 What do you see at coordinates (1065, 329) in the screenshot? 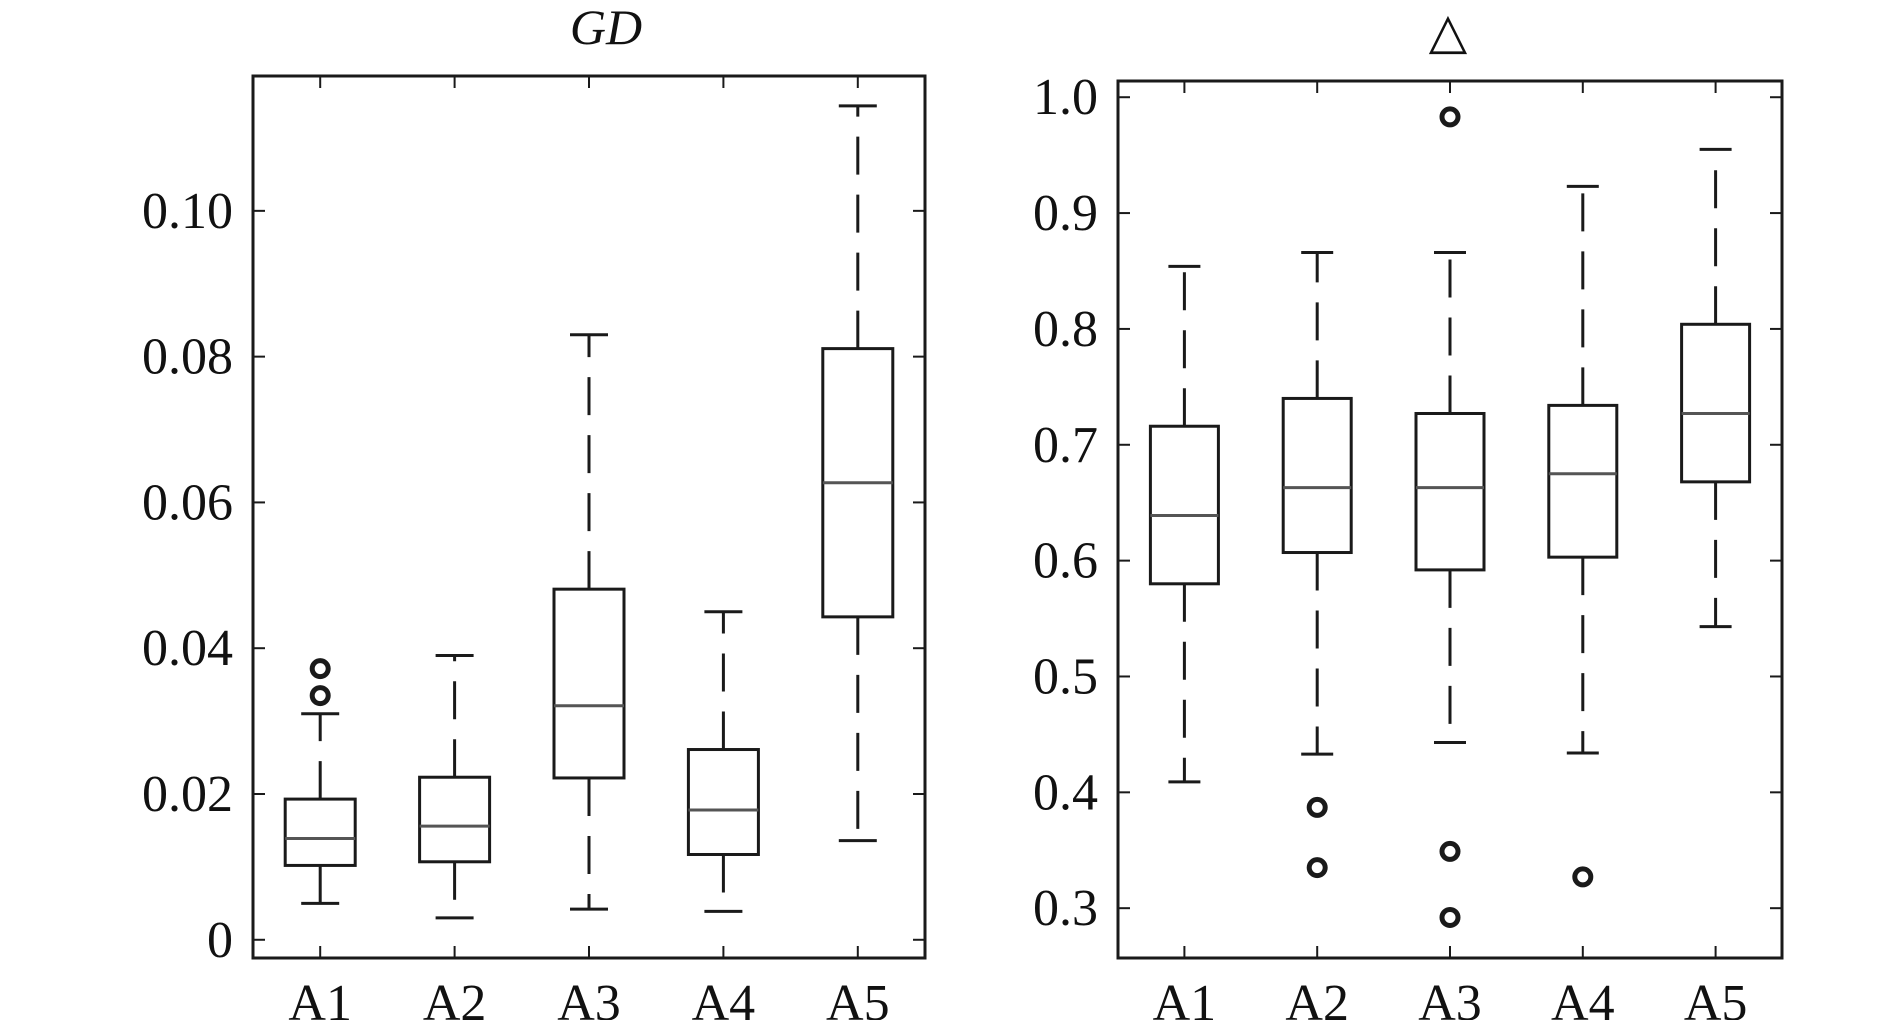
I see `delta-ytick-label: 0.8` at bounding box center [1065, 329].